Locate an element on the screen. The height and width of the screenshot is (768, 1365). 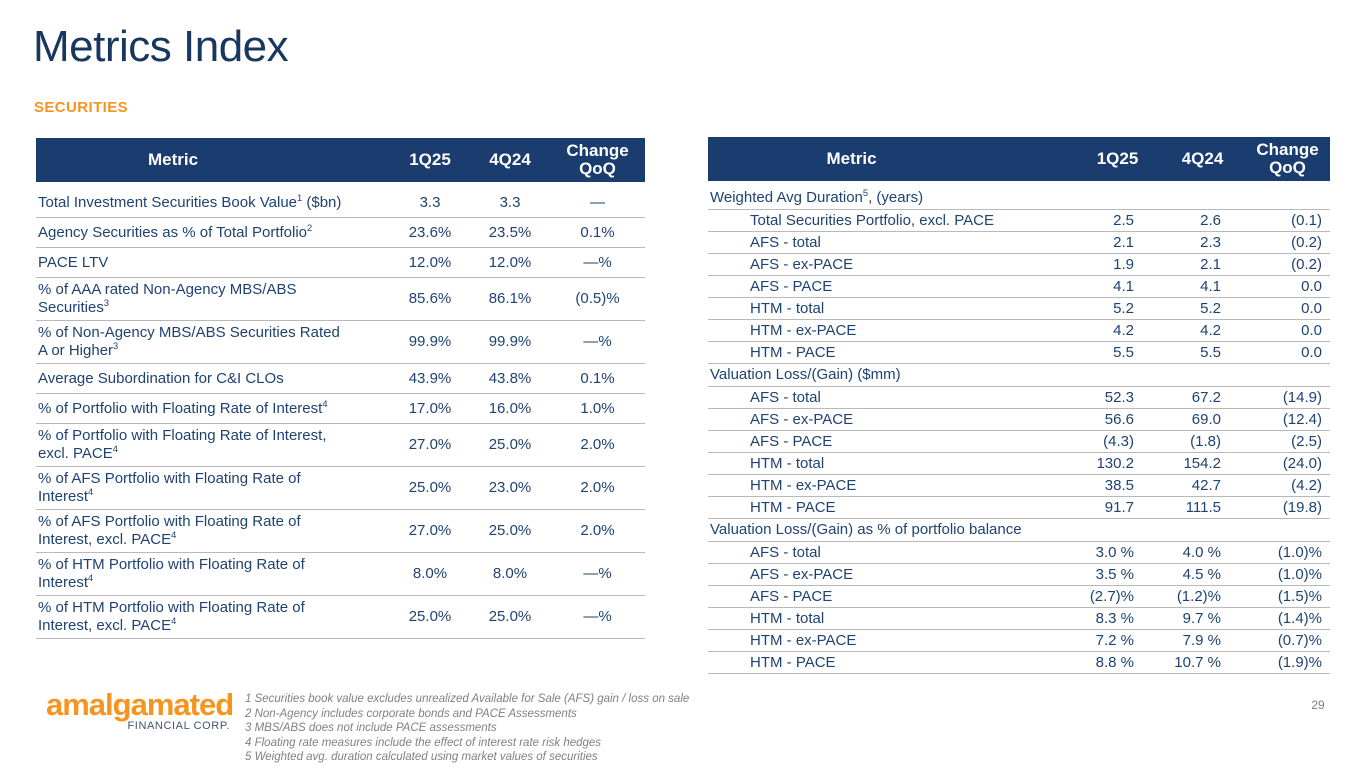
q1-value: 52.3 is located at coordinates (1119, 397).